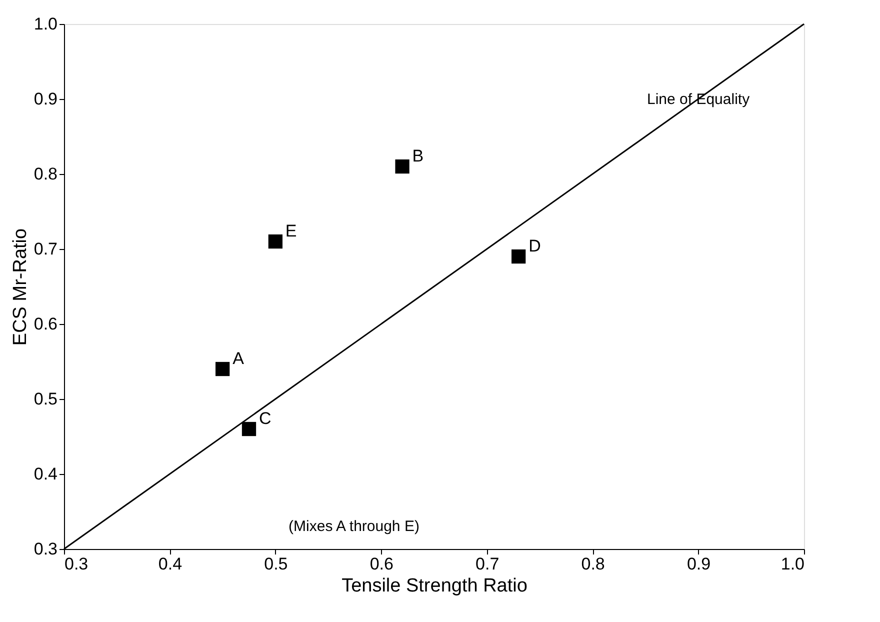 This screenshot has width=880, height=622. What do you see at coordinates (46, 24) in the screenshot?
I see `y-tick-label: 1.0` at bounding box center [46, 24].